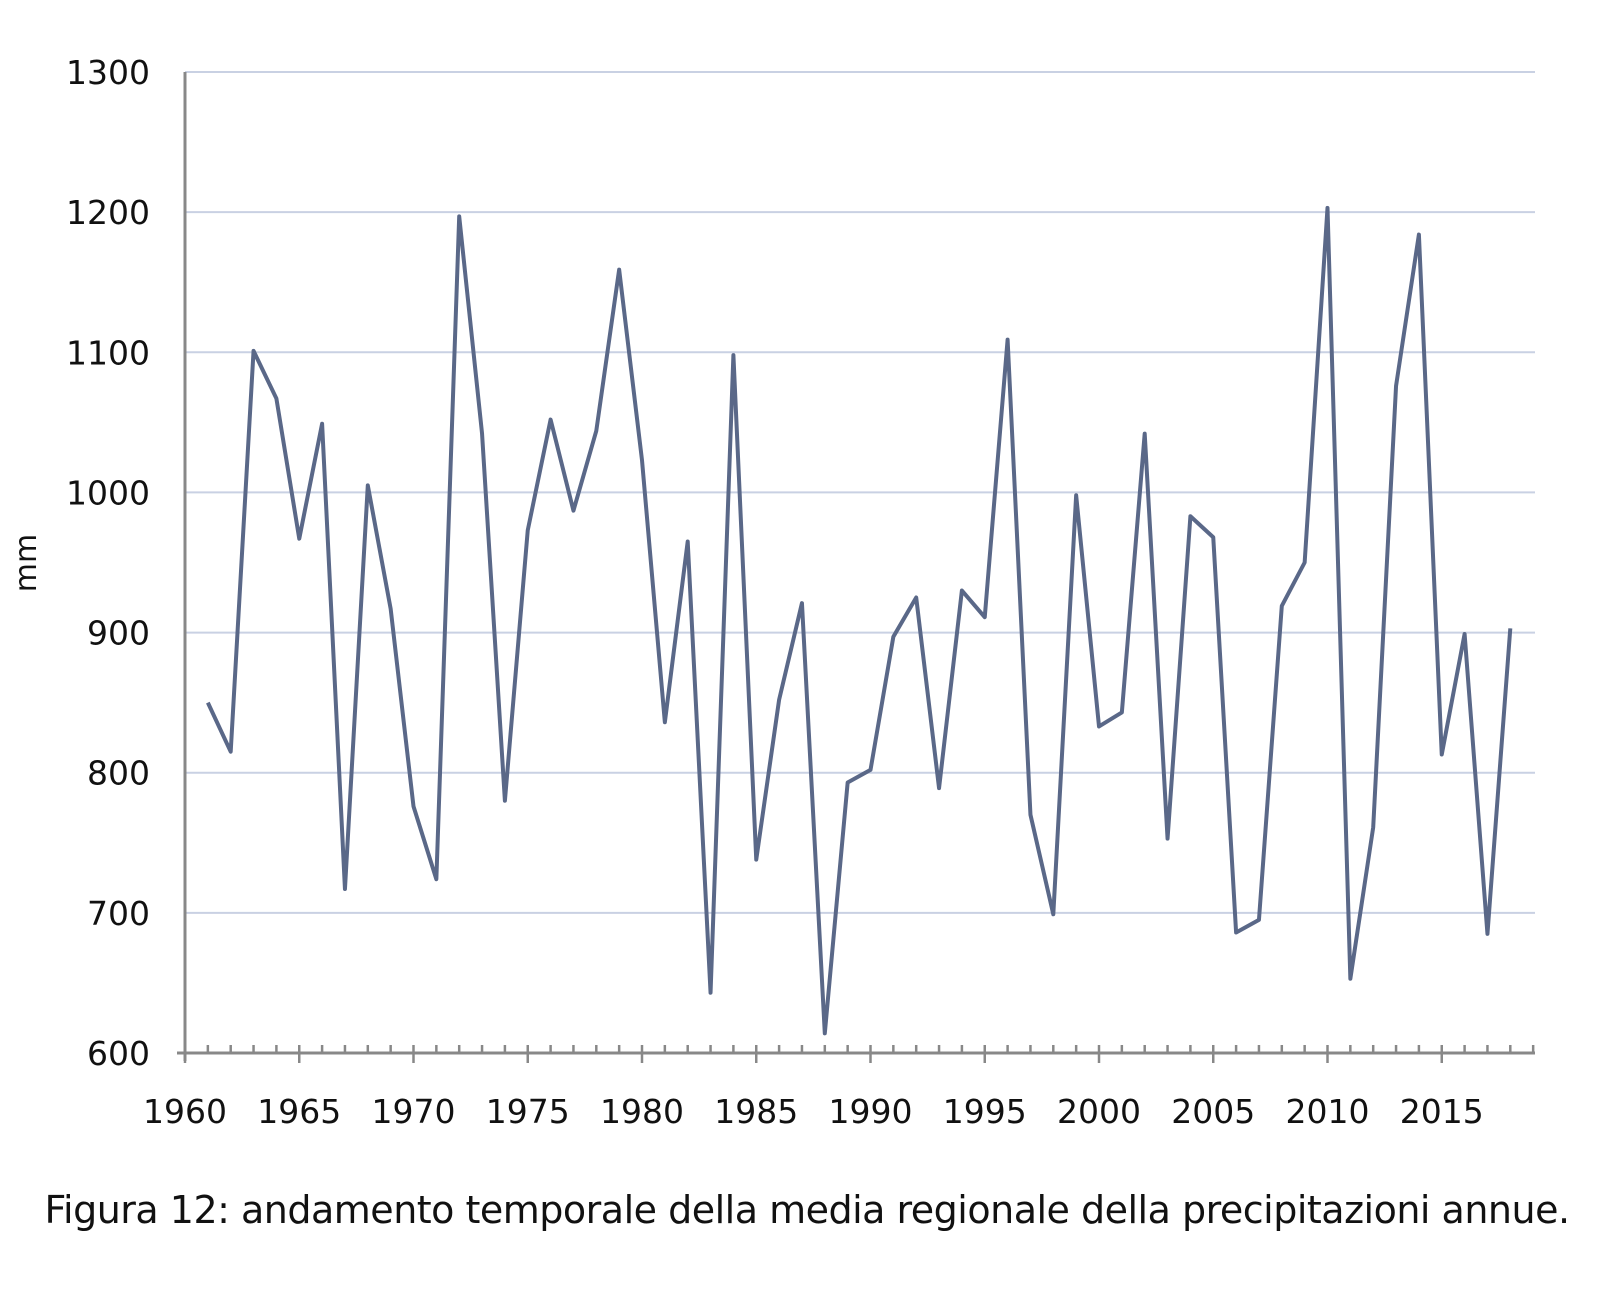  Describe the element at coordinates (26, 563) in the screenshot. I see `y-axis-label: mm` at that location.